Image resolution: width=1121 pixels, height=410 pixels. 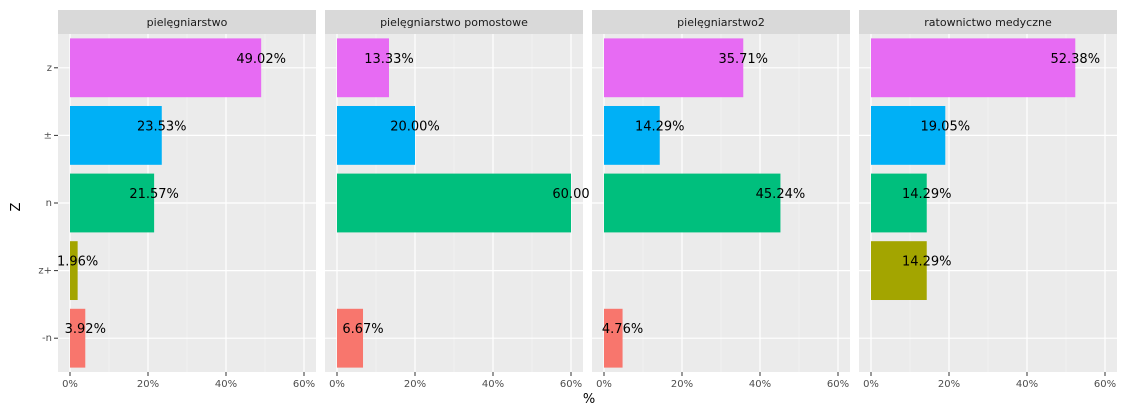 What do you see at coordinates (622, 329) in the screenshot?
I see `bar-value-label: 4.76%` at bounding box center [622, 329].